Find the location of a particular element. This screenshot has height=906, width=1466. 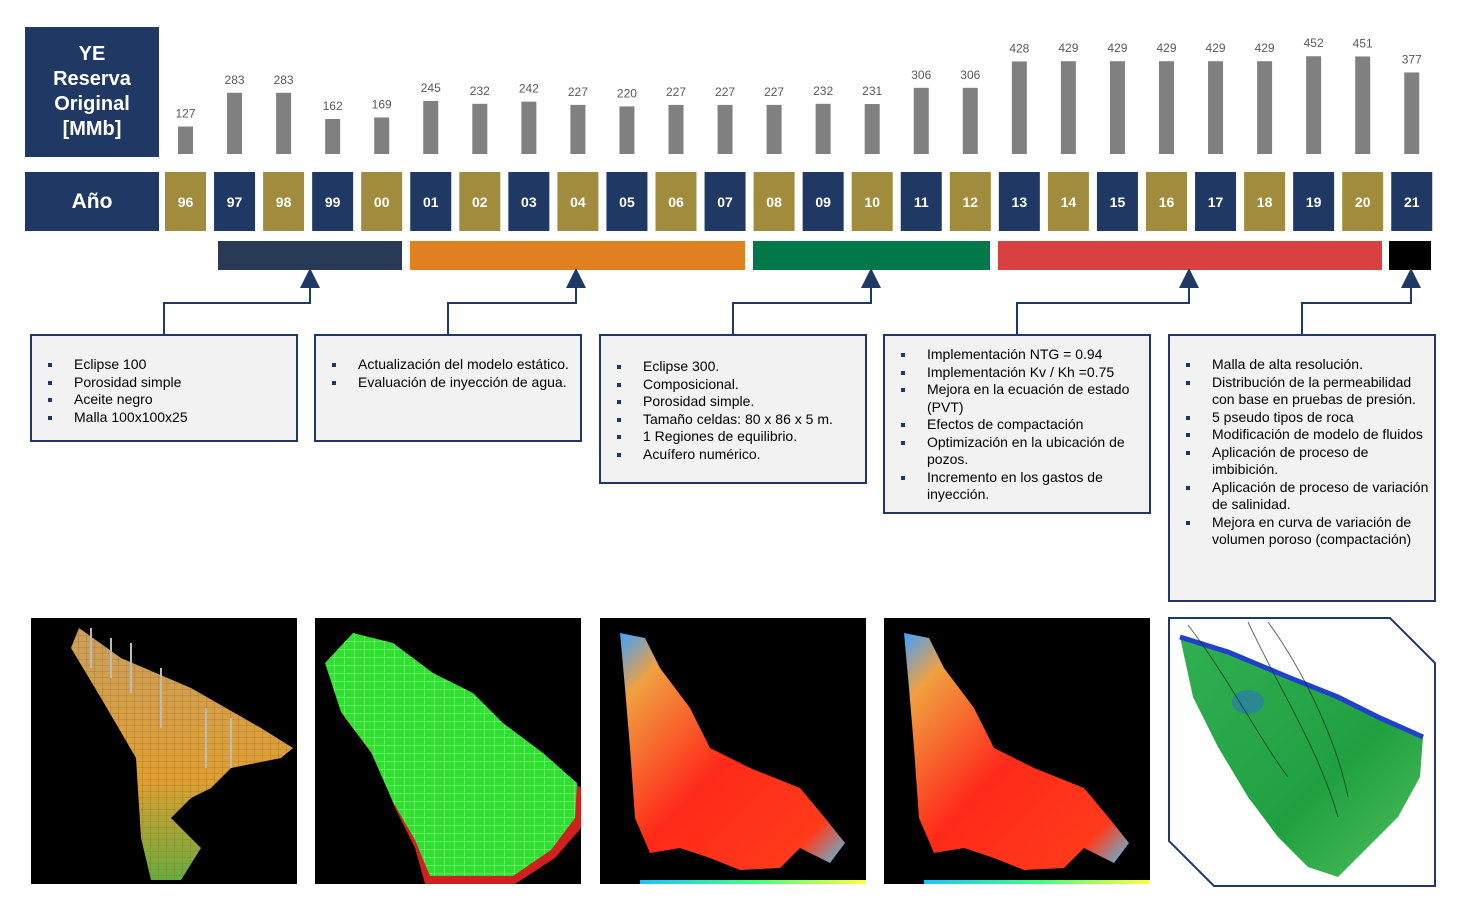

bar-value-label: 245 is located at coordinates (431, 88).